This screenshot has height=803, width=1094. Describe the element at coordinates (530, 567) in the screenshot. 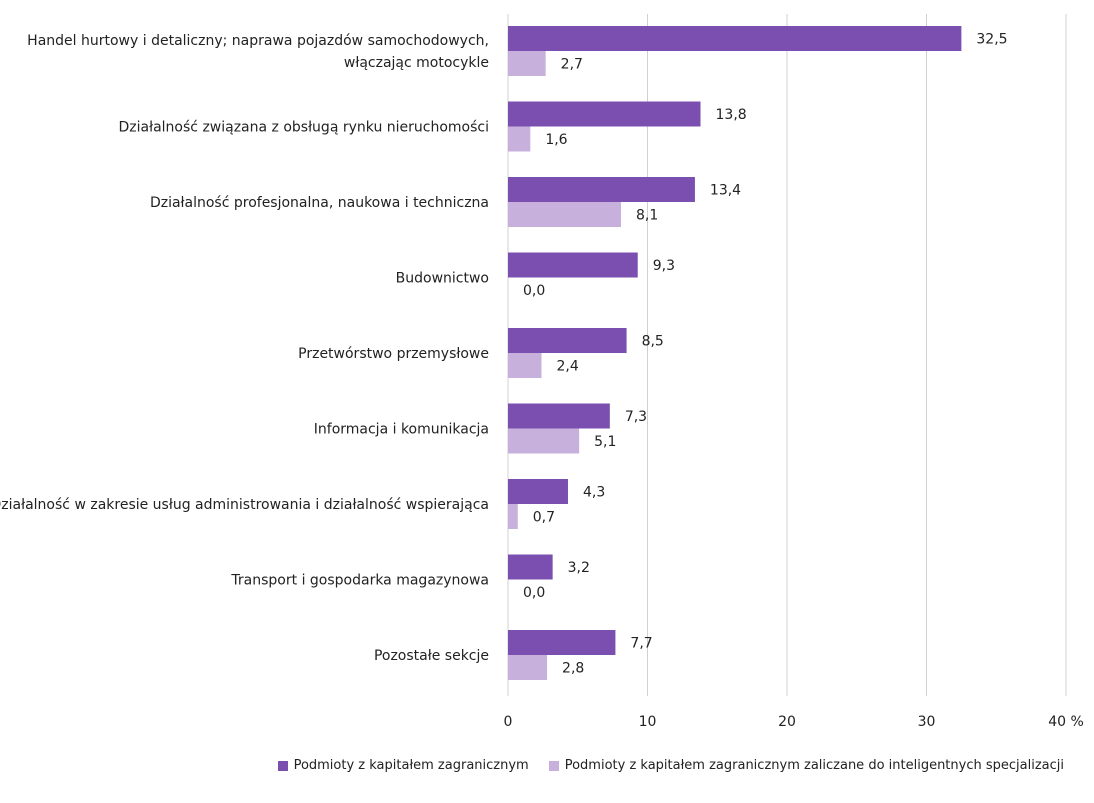

I see `bar-s1-c8` at that location.